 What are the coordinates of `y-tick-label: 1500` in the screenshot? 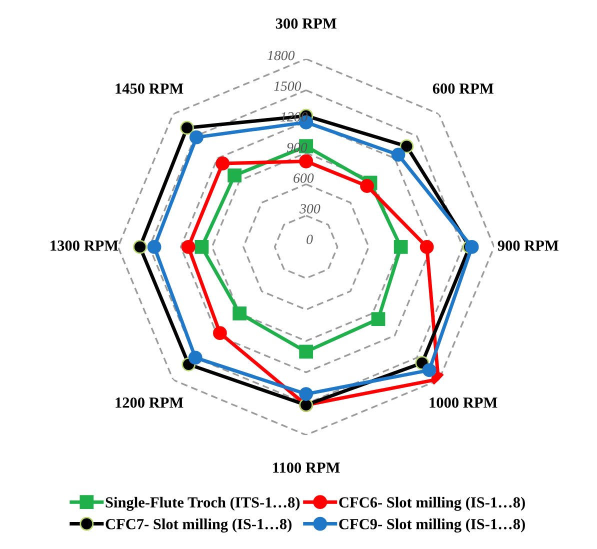 It's located at (288, 86).